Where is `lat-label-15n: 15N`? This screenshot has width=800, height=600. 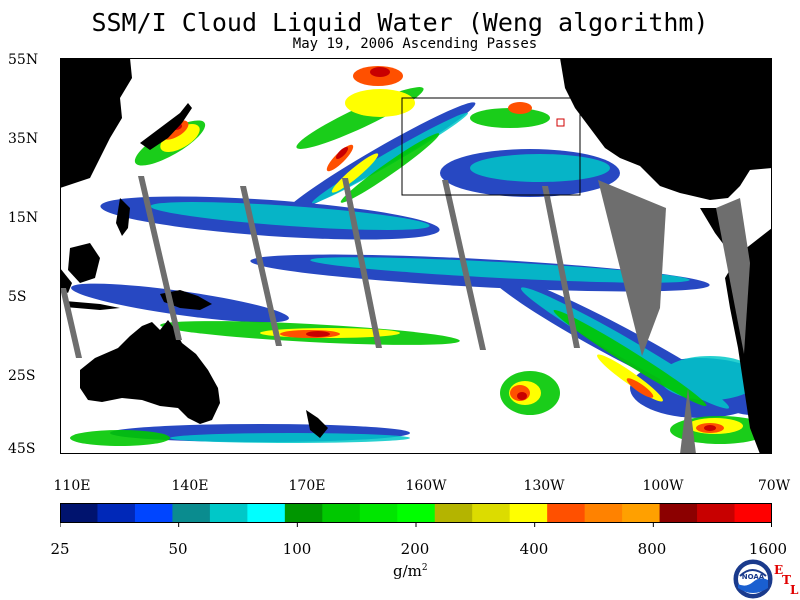 lat-label-15n: 15N is located at coordinates (23, 218).